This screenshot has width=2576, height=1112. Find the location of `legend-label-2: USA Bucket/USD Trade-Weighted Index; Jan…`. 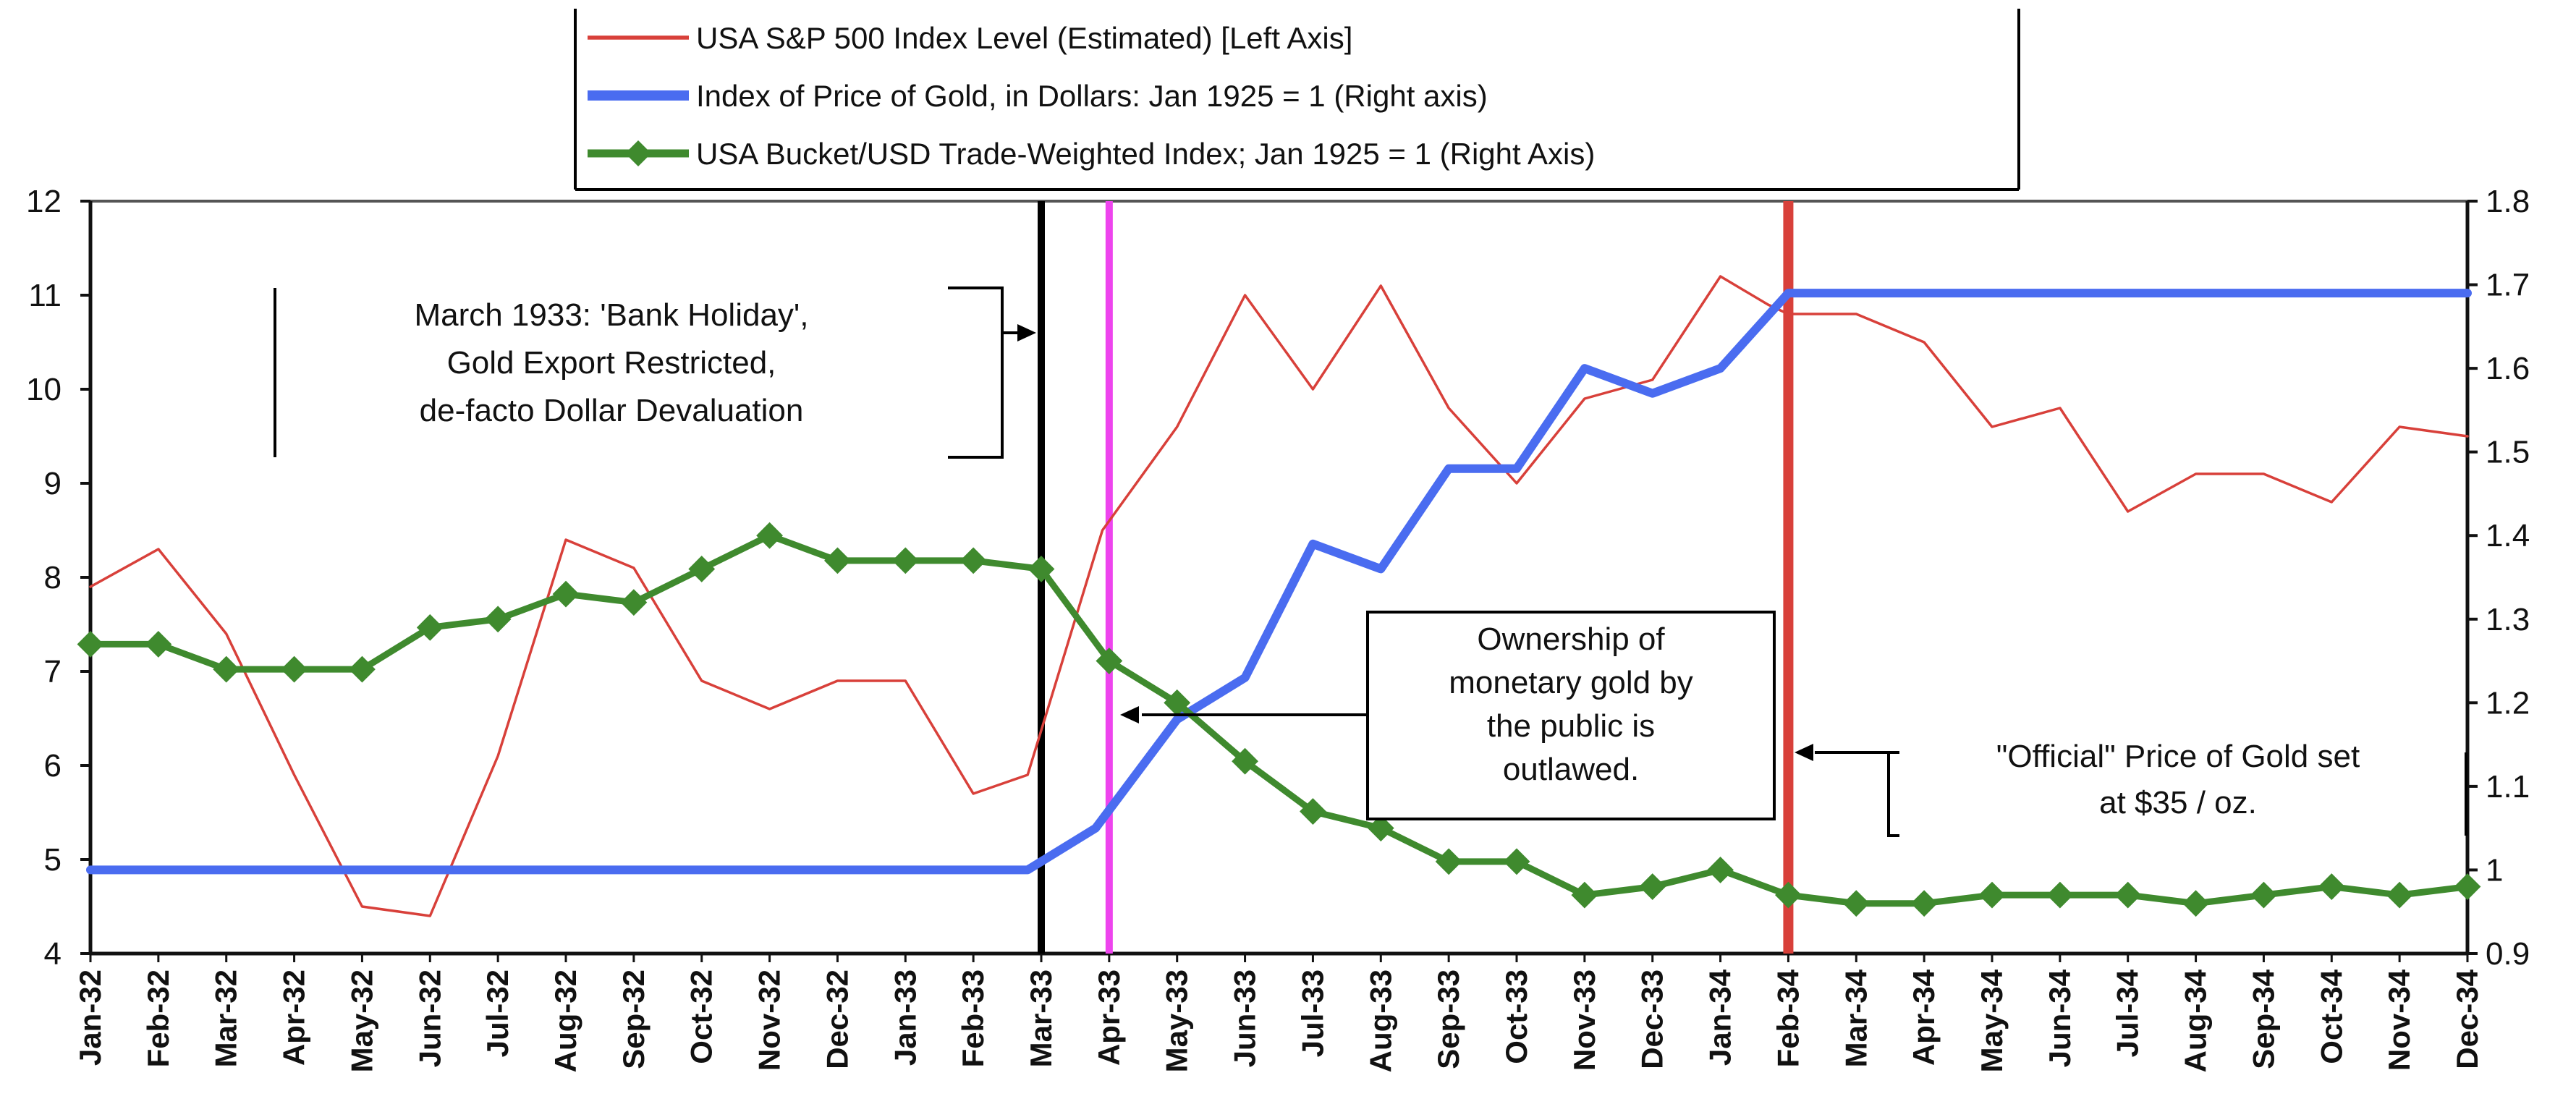

legend-label-2: USA Bucket/USD Trade-Weighted Index; Jan… is located at coordinates (1145, 154).